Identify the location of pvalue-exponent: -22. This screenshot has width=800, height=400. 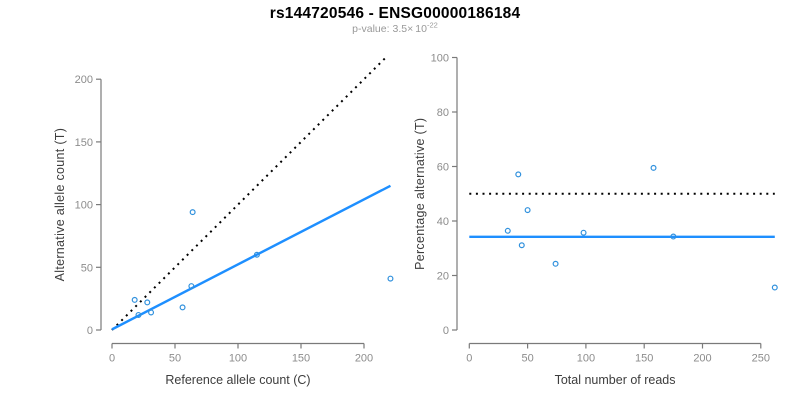
(432, 25).